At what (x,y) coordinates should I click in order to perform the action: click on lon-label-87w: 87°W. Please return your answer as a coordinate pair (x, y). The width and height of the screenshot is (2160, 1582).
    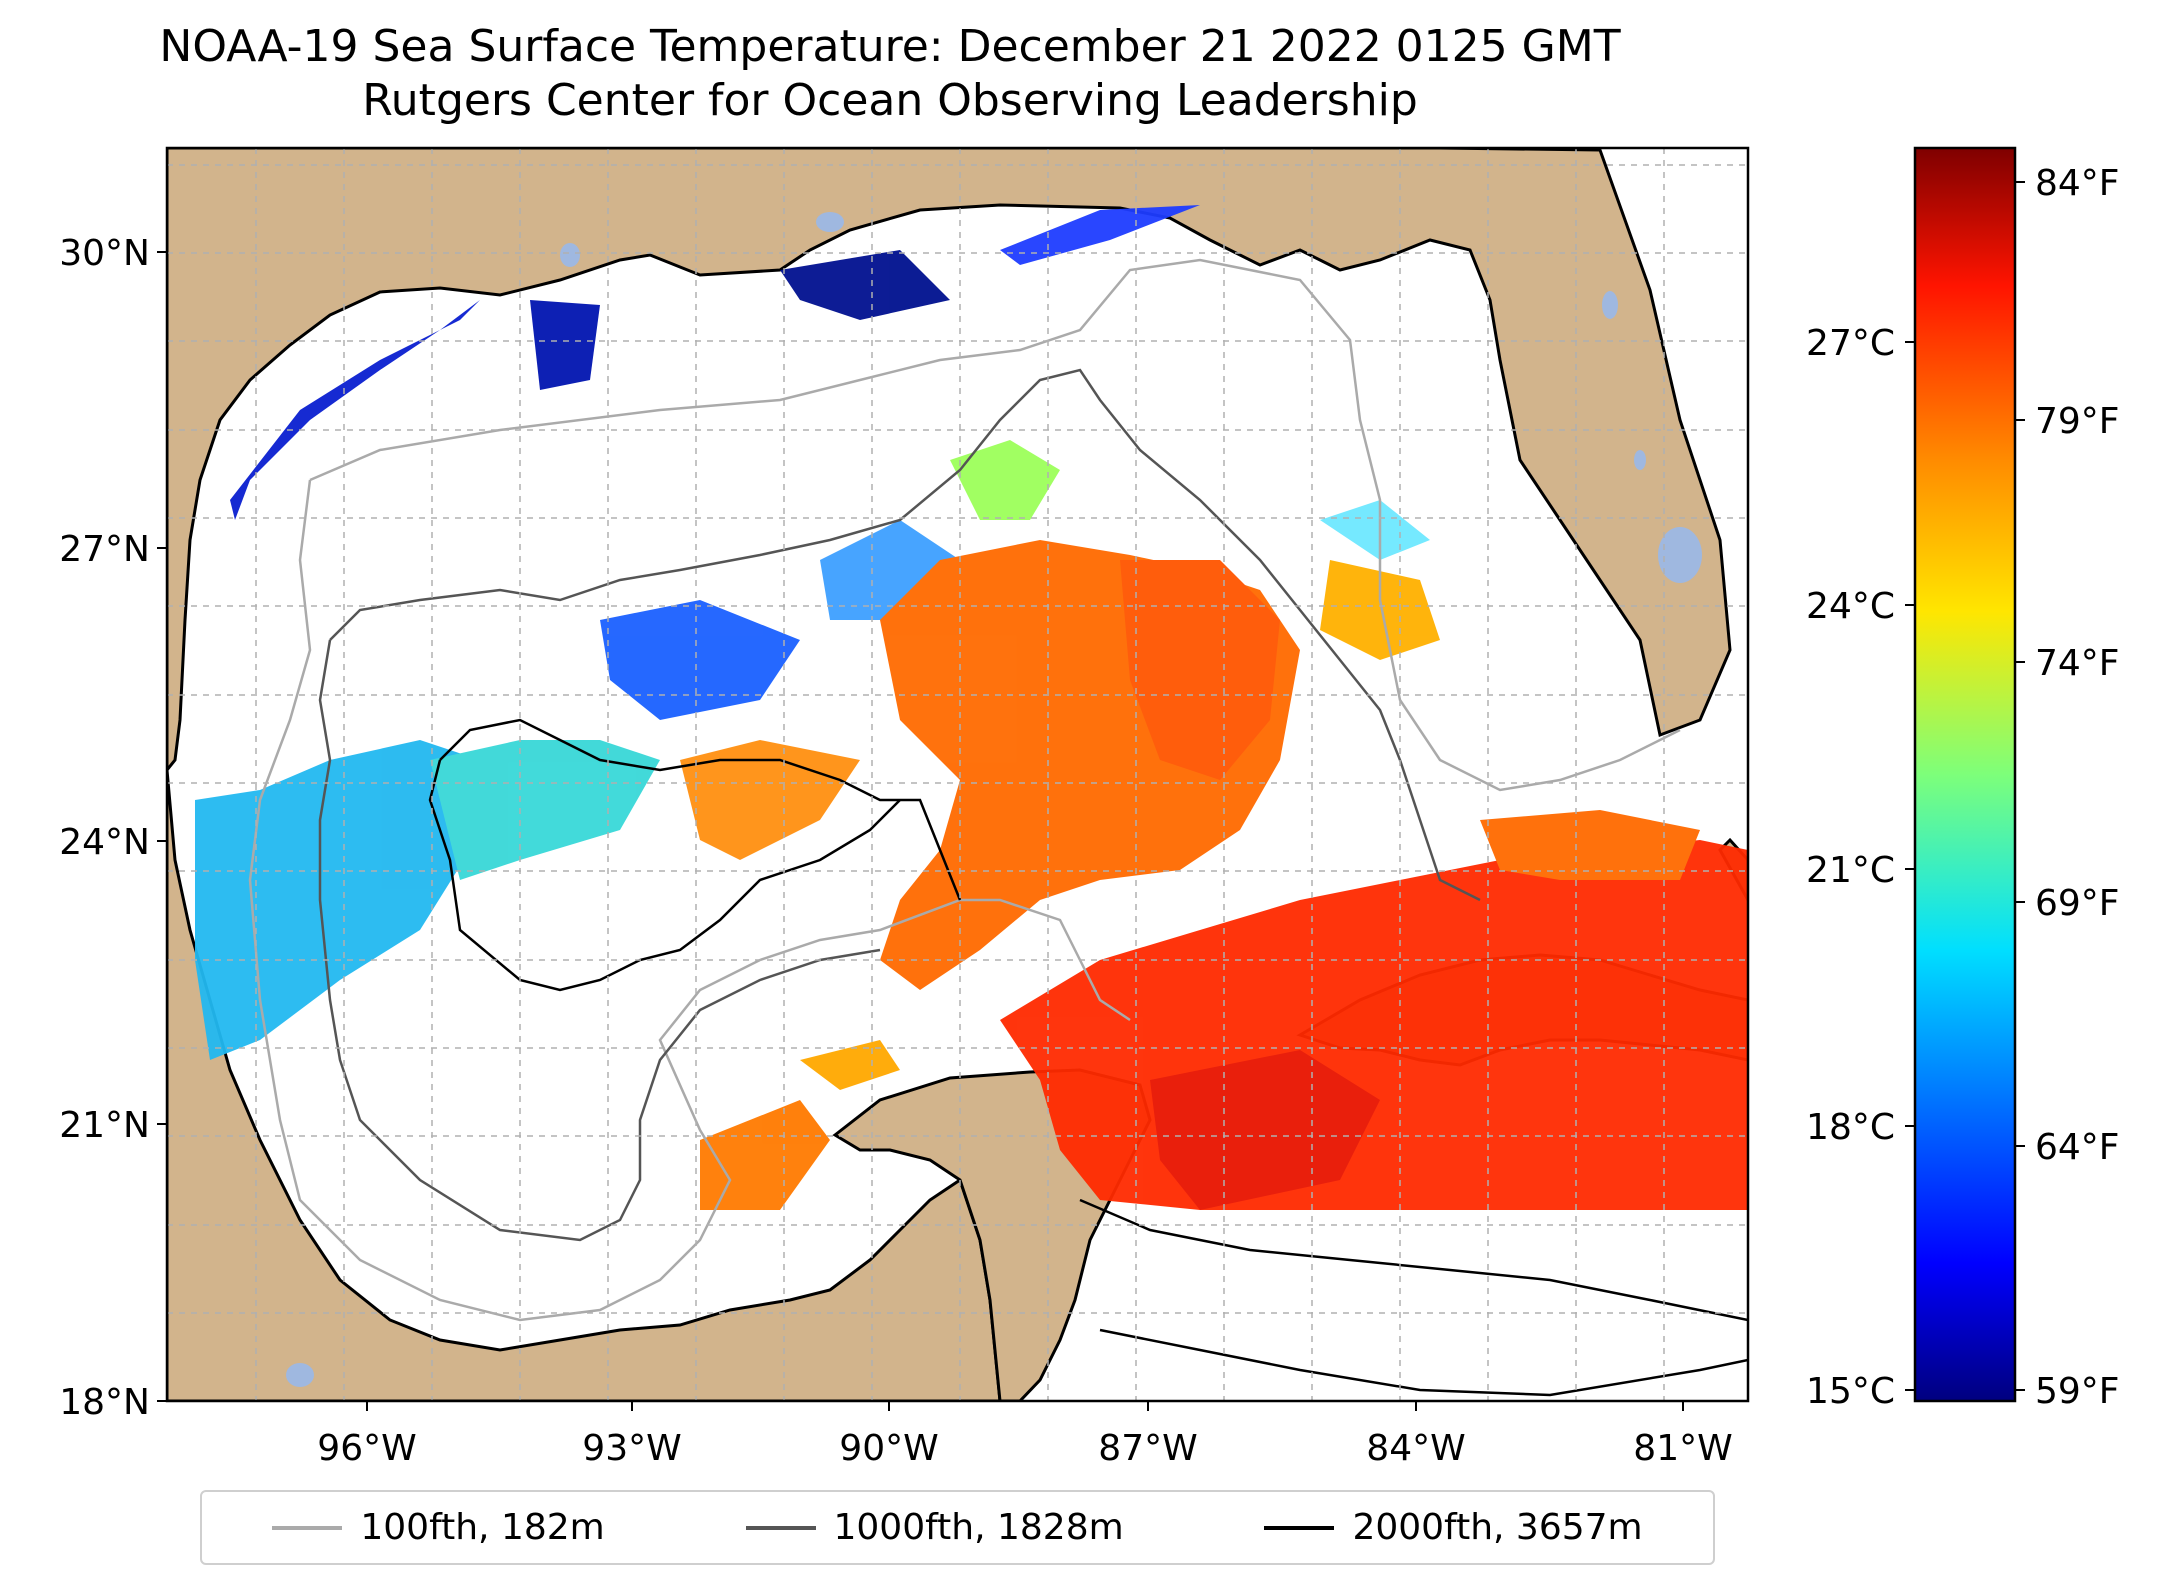
    Looking at the image, I should click on (1147, 1448).